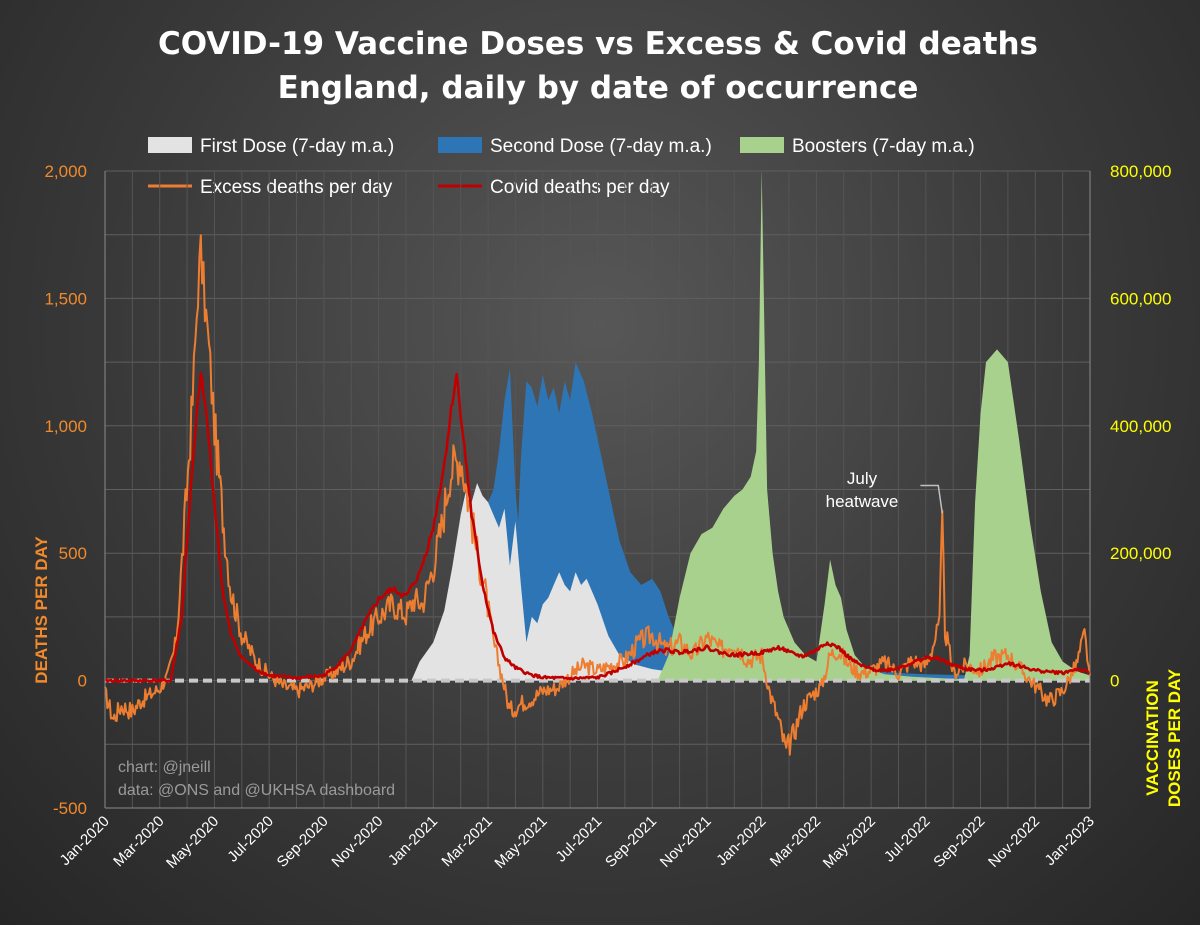  I want to click on credit-data-source: data: @ONS and @UKHSA dashboard, so click(256, 790).